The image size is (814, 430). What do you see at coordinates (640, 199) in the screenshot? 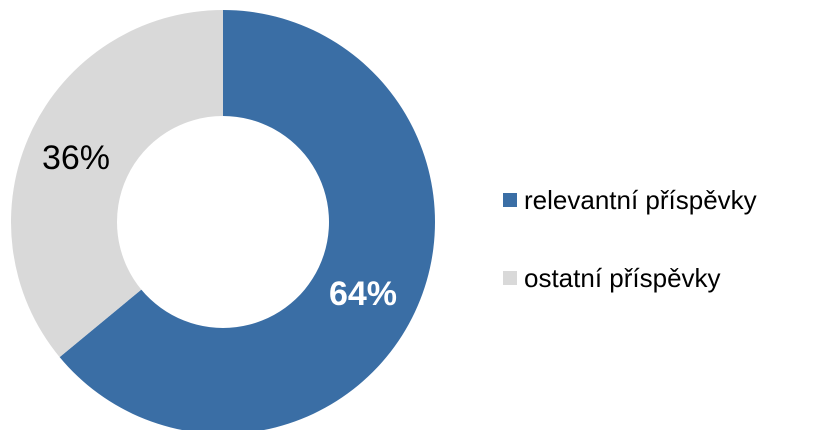
I see `legend-label-relevant: relevantní příspěvky` at bounding box center [640, 199].